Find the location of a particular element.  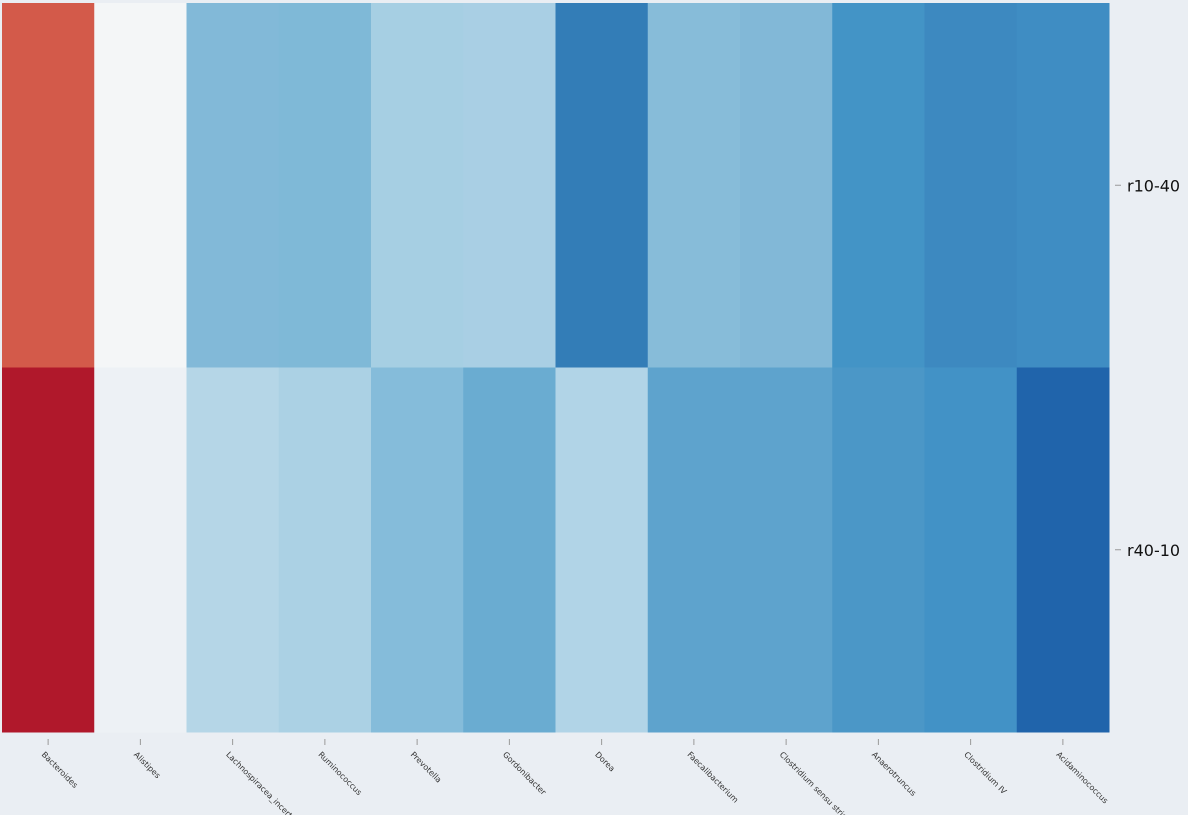

x-tick-label: Faecalibacterium is located at coordinates (712, 777).